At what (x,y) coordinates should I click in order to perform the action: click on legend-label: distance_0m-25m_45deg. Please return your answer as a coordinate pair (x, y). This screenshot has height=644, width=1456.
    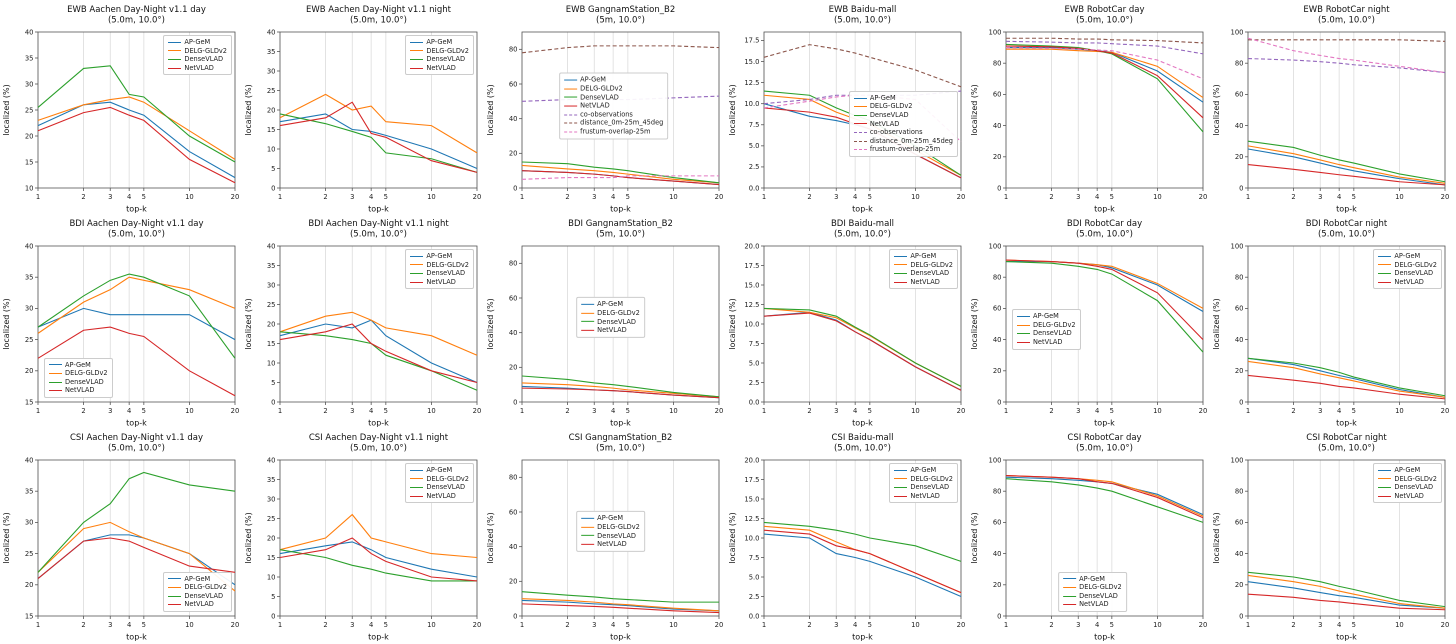
    Looking at the image, I should click on (622, 122).